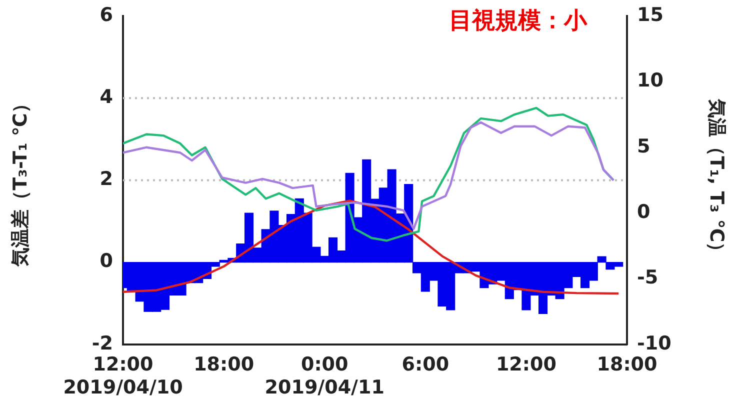 This screenshot has height=410, width=737. Describe the element at coordinates (526, 365) in the screenshot. I see `x-tick-label: 12:00` at that location.